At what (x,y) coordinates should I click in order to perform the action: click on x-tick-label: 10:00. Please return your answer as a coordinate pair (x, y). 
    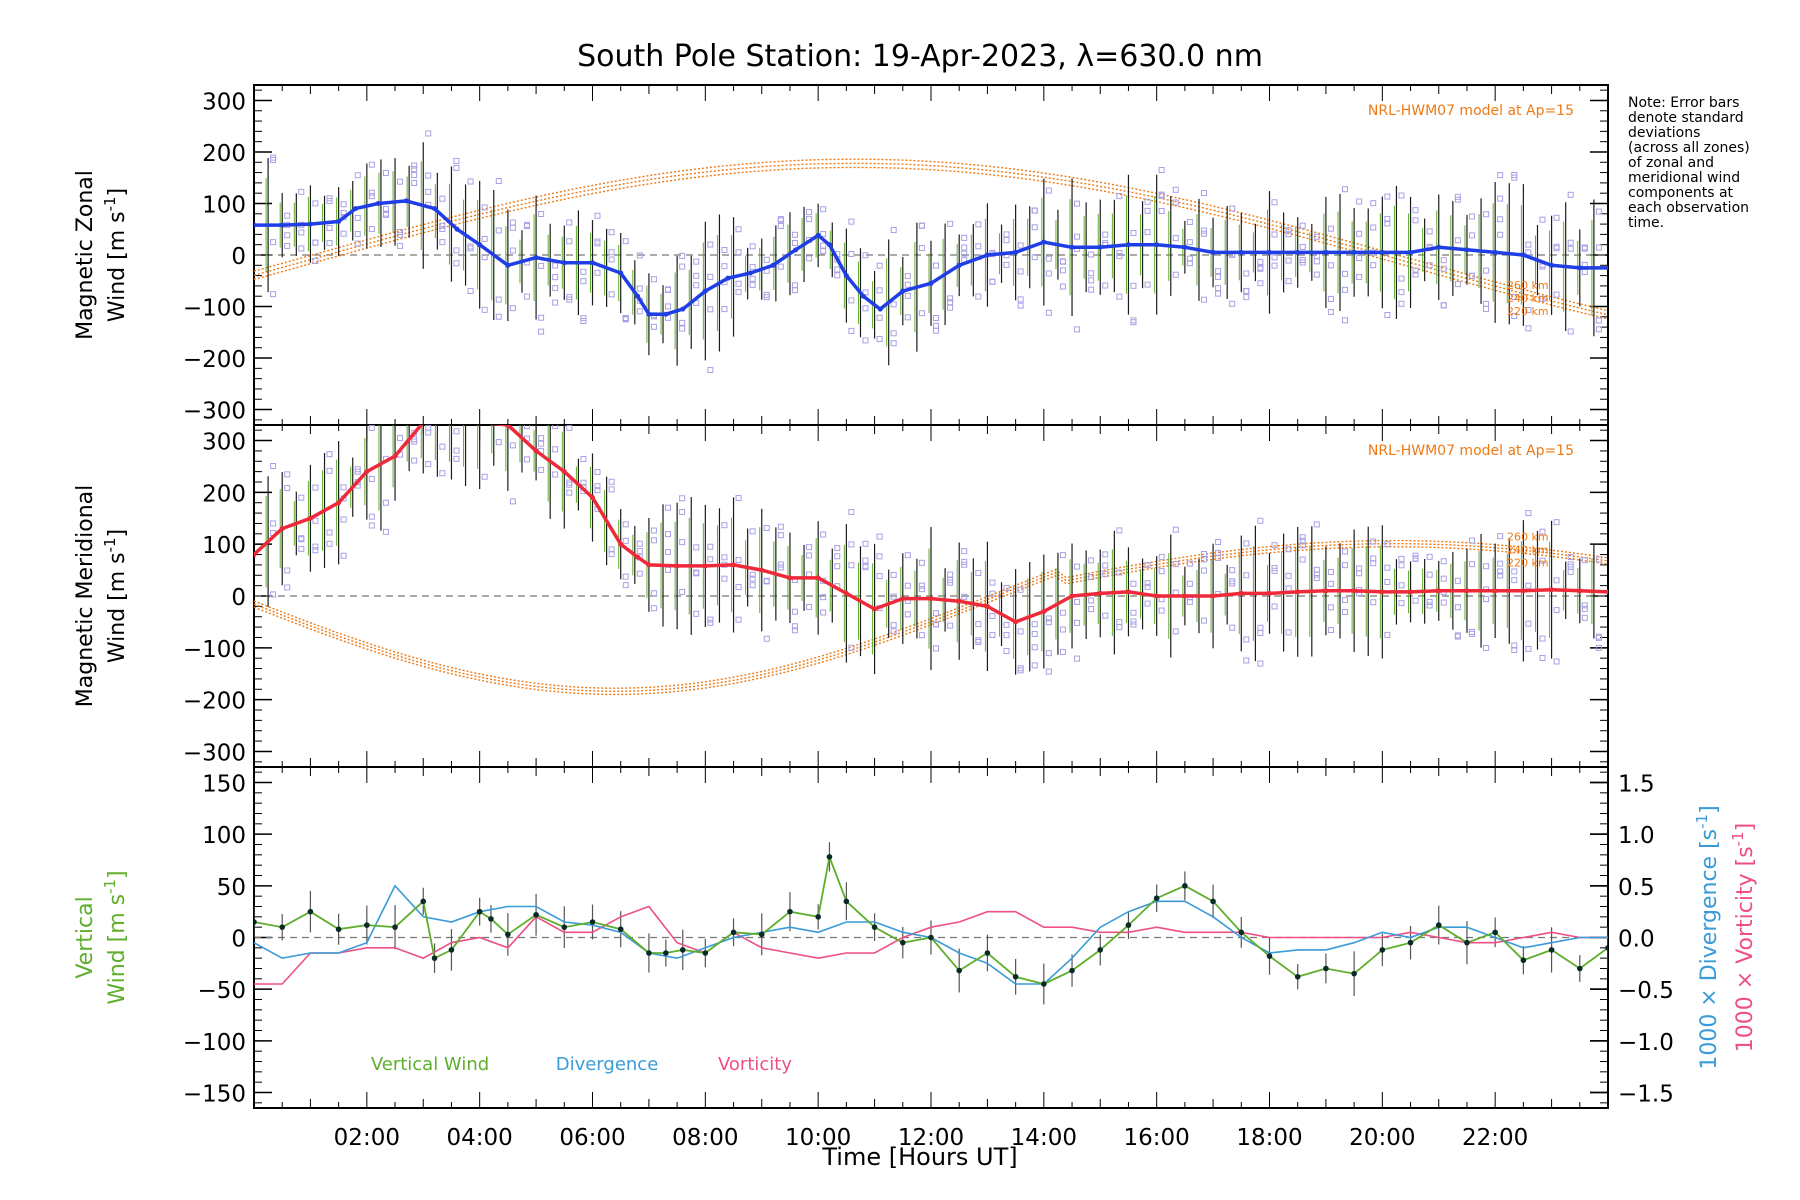
    Looking at the image, I should click on (818, 1138).